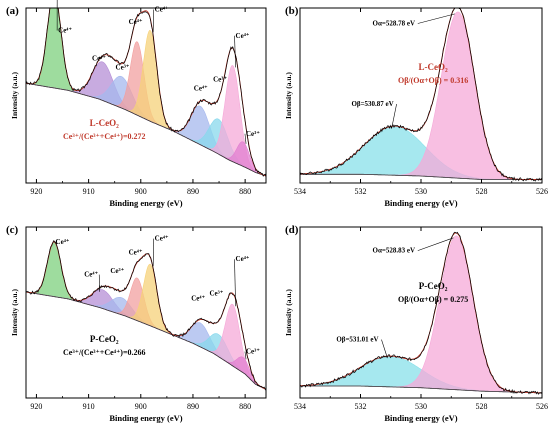 Image resolution: width=550 pixels, height=423 pixels. I want to click on peak-label: Oα=528.83 eV, so click(394, 251).